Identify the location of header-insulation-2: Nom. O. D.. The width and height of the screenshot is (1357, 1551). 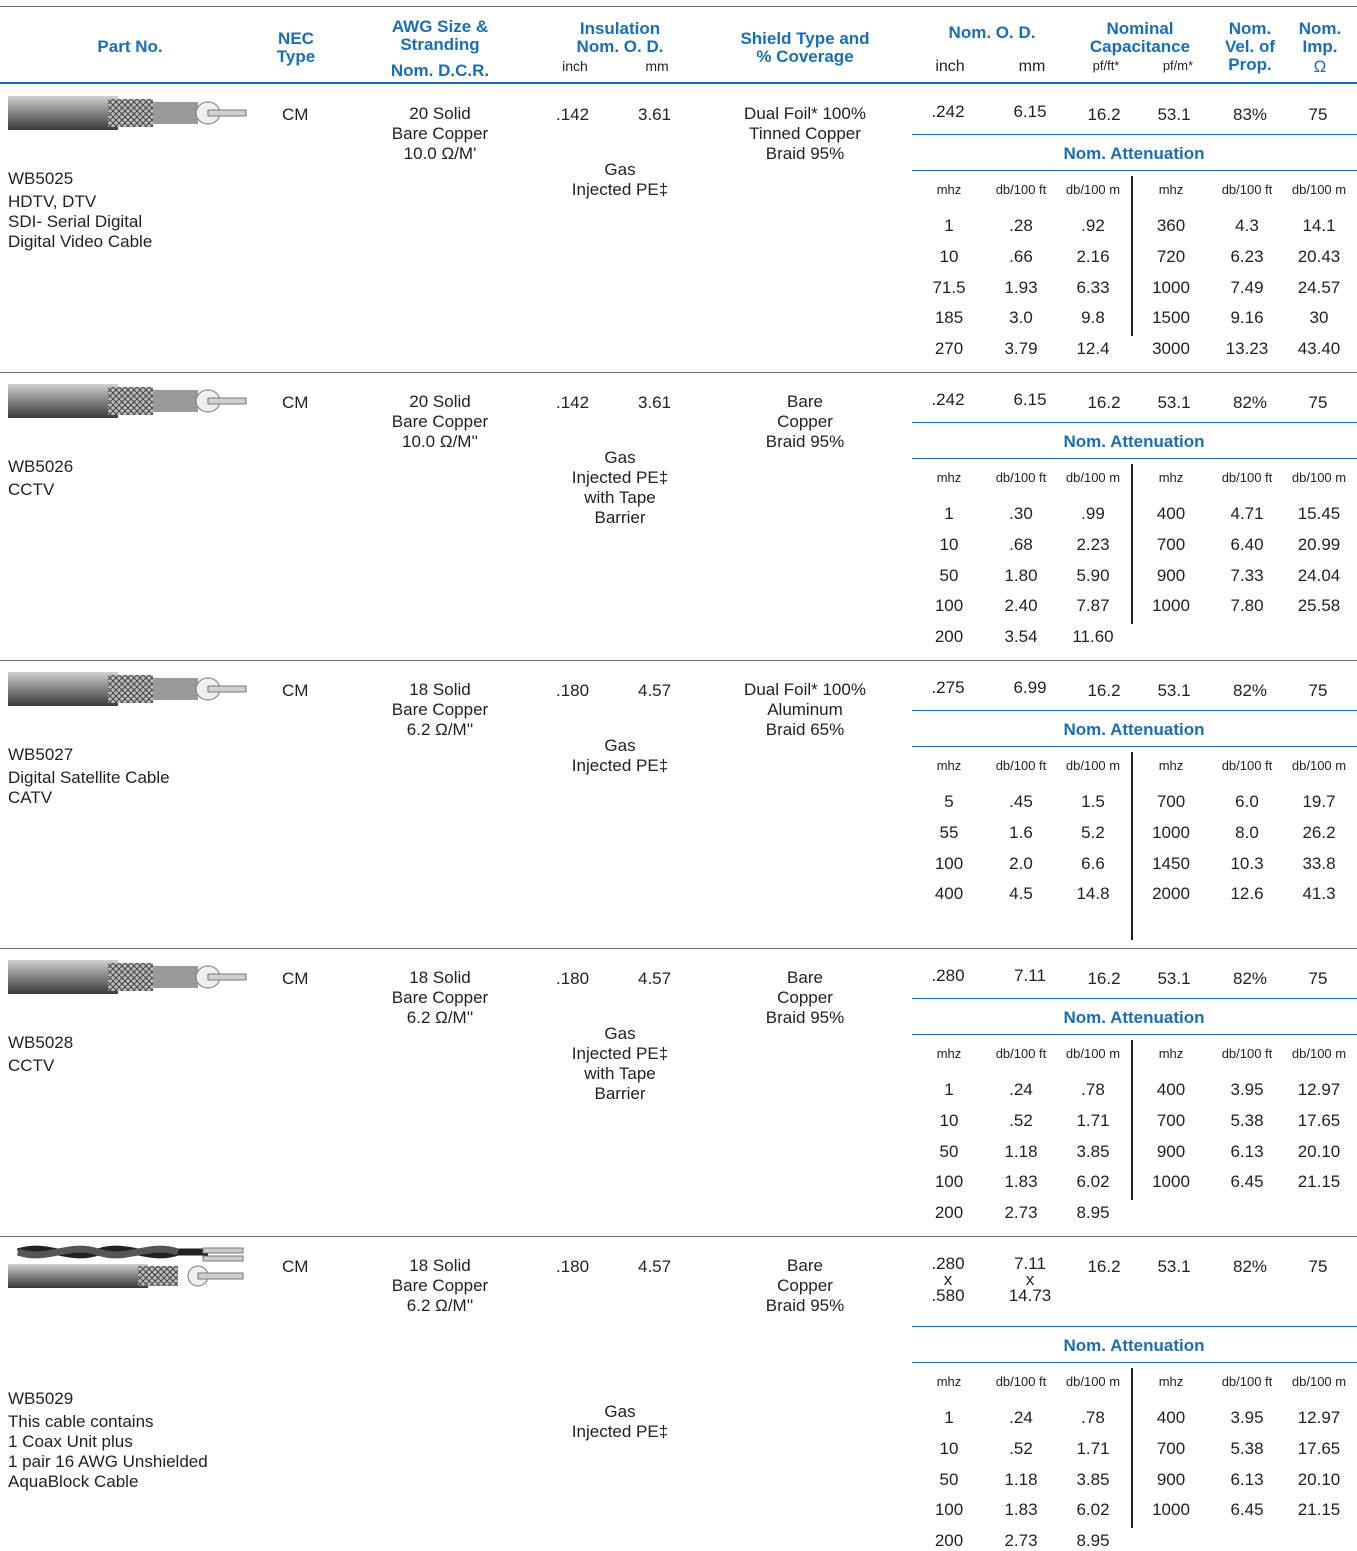
(620, 46).